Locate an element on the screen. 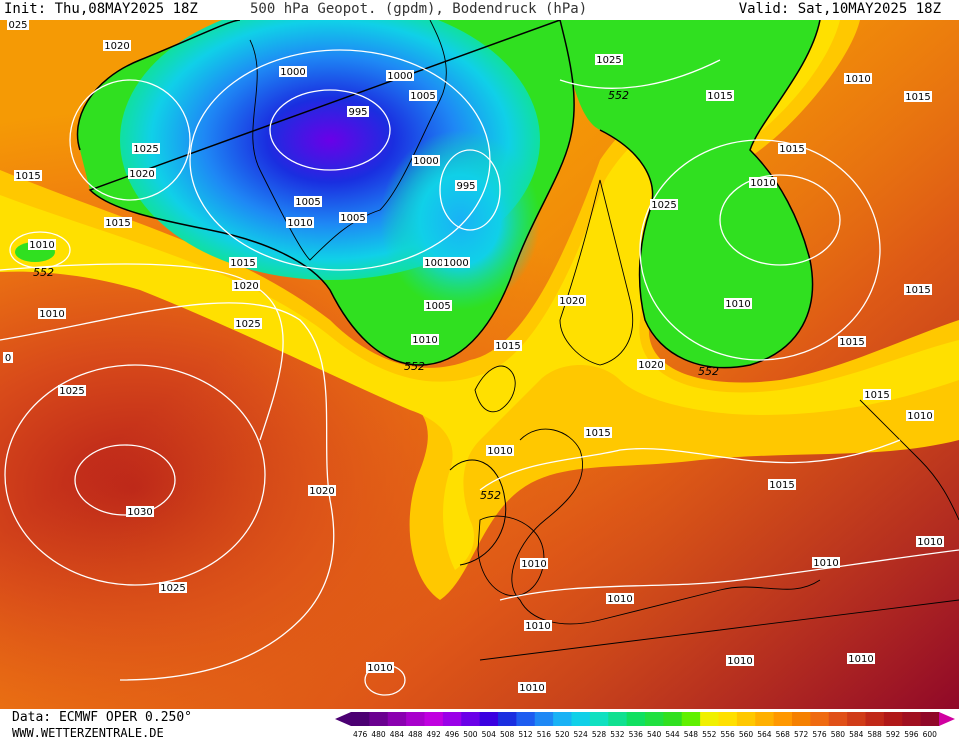  valid-time-label: Valid: Sat,10MAY2025 18Z is located at coordinates (839, 9).